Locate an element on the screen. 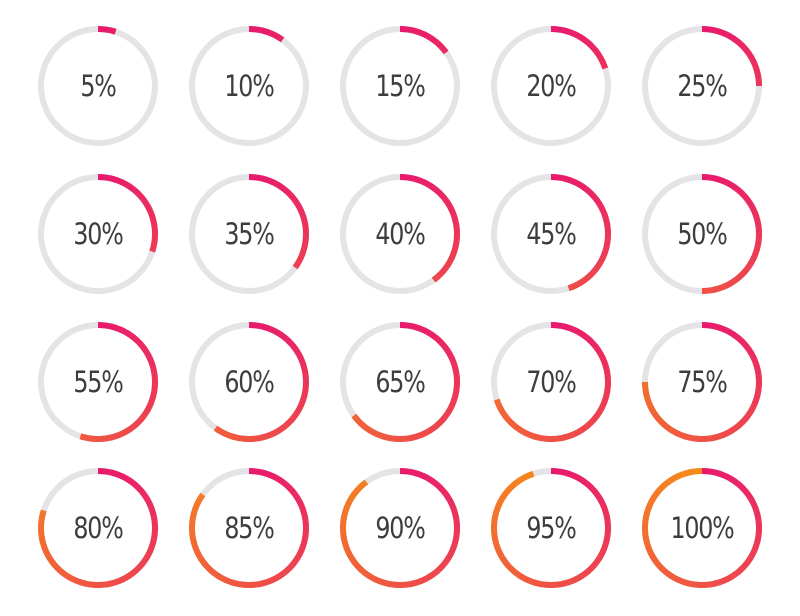 The image size is (800, 616). progress-ring: 60% is located at coordinates (249, 382).